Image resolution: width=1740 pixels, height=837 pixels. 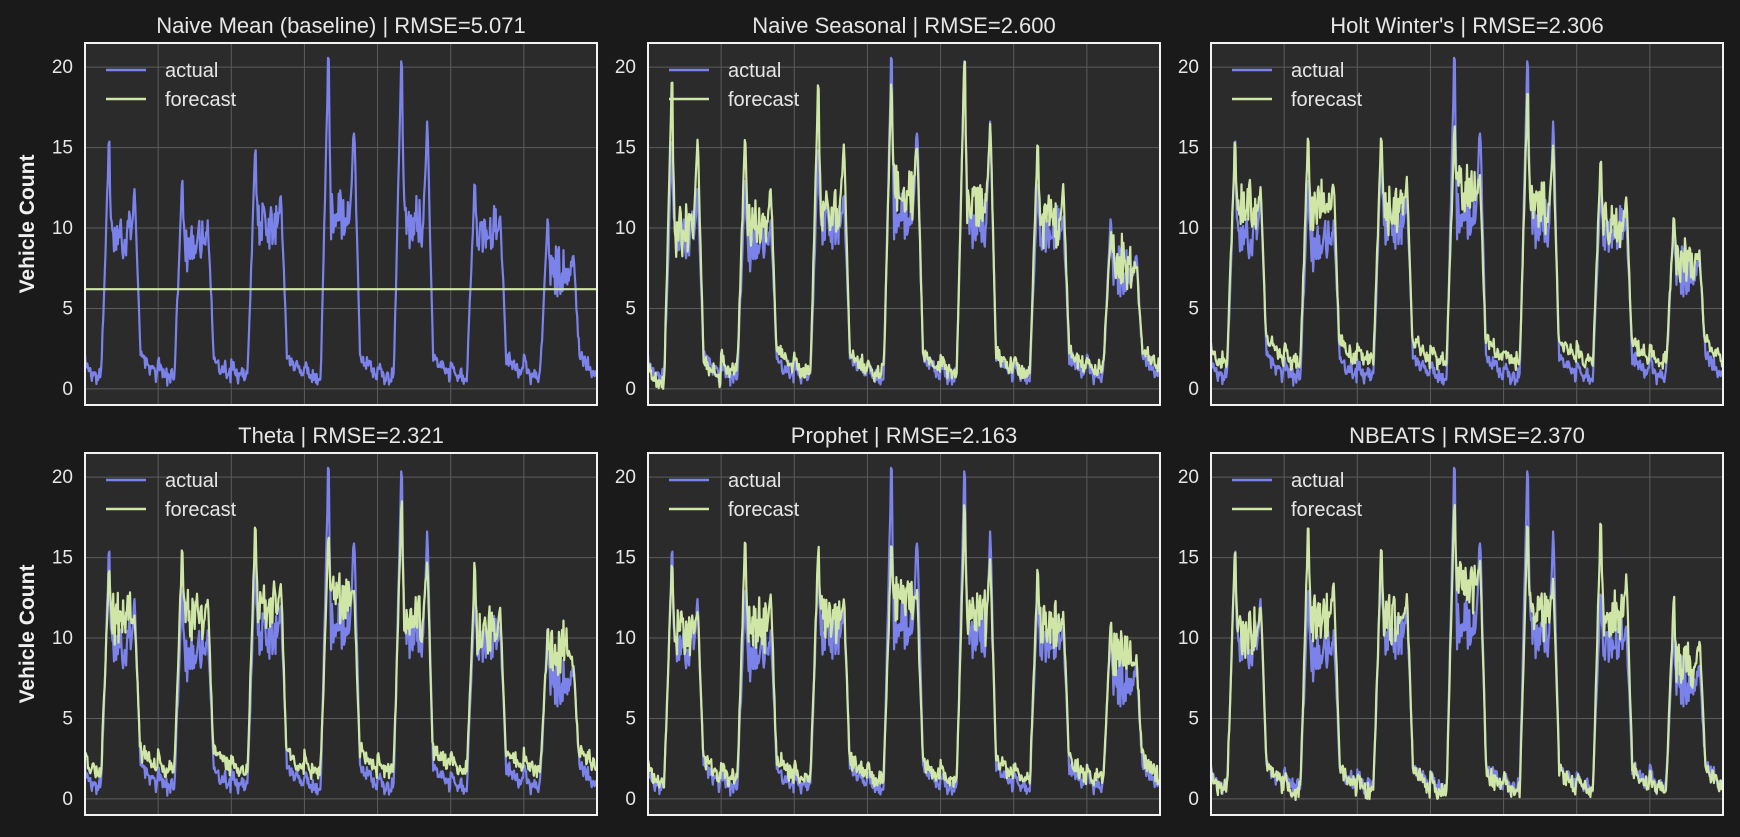 What do you see at coordinates (1467, 435) in the screenshot?
I see `panel-title: NBEATS | RMSE=2.370` at bounding box center [1467, 435].